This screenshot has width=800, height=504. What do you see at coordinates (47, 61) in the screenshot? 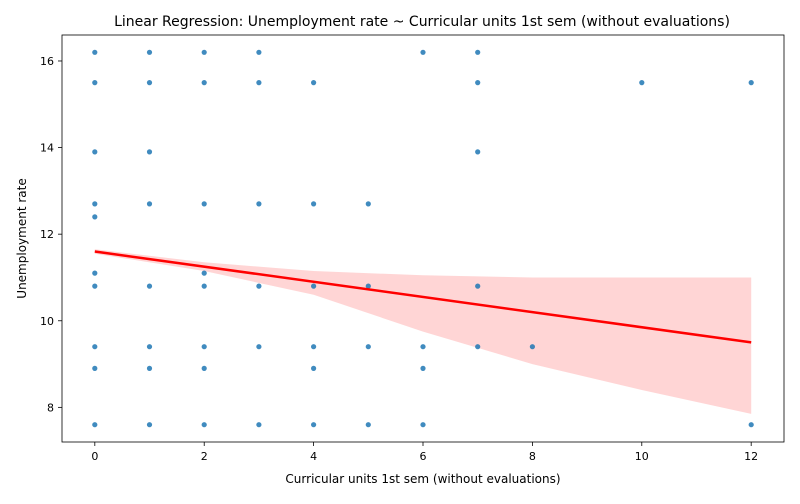
I see `y-tick-label: 16` at bounding box center [47, 61].